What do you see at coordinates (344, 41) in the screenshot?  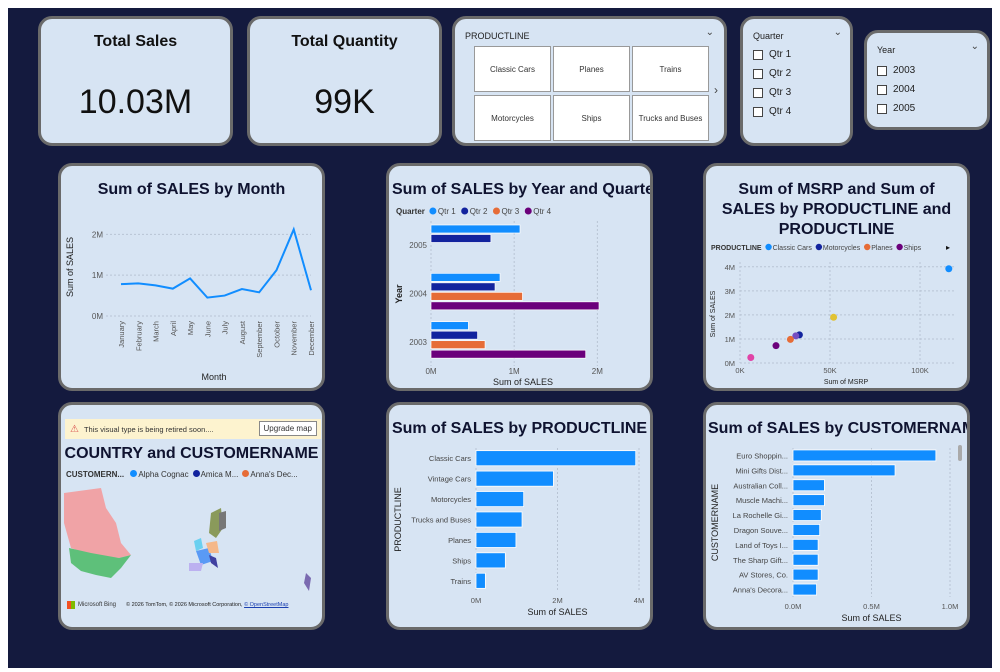 I see `kpi-label: Total Quantity` at bounding box center [344, 41].